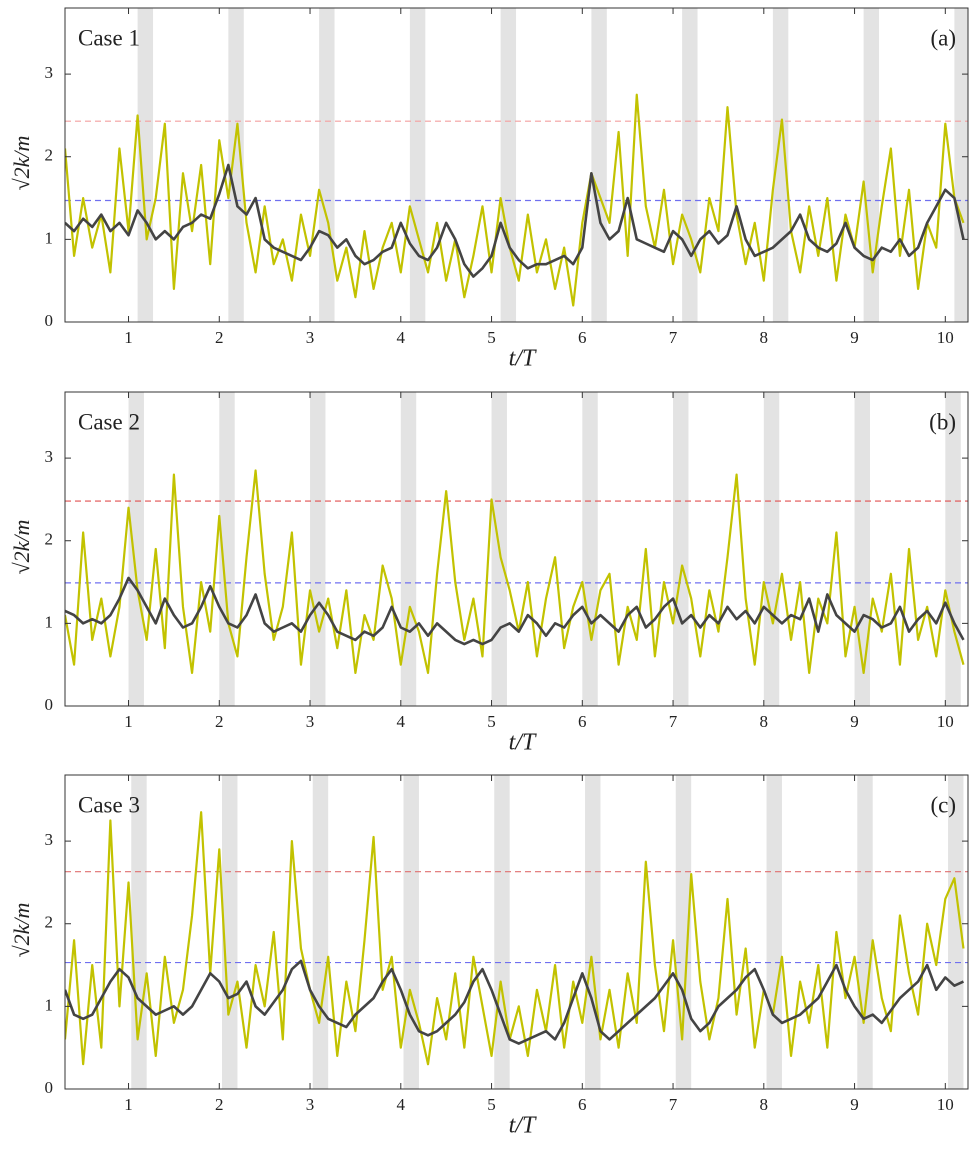 This screenshot has height=1153, width=979. I want to click on panel-title: Case 3, so click(109, 804).